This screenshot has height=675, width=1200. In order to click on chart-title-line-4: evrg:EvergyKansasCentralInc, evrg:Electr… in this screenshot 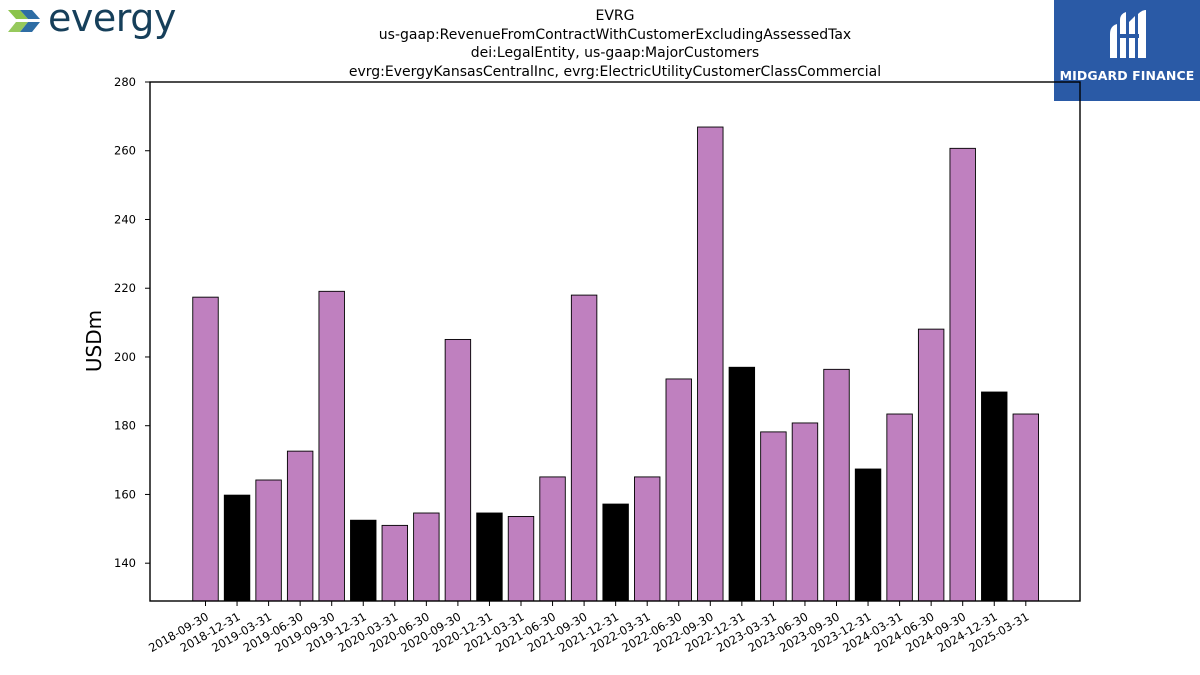, I will do `click(615, 71)`.